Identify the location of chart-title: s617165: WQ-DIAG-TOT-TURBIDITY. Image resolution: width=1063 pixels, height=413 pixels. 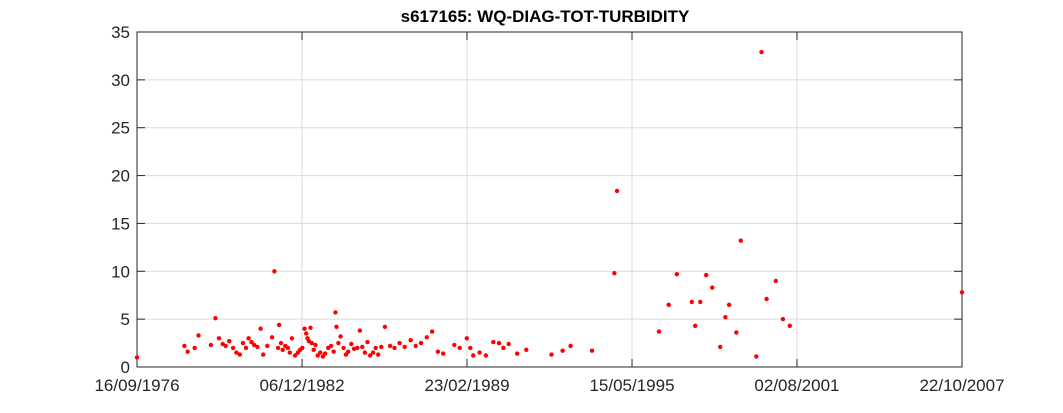
(545, 16).